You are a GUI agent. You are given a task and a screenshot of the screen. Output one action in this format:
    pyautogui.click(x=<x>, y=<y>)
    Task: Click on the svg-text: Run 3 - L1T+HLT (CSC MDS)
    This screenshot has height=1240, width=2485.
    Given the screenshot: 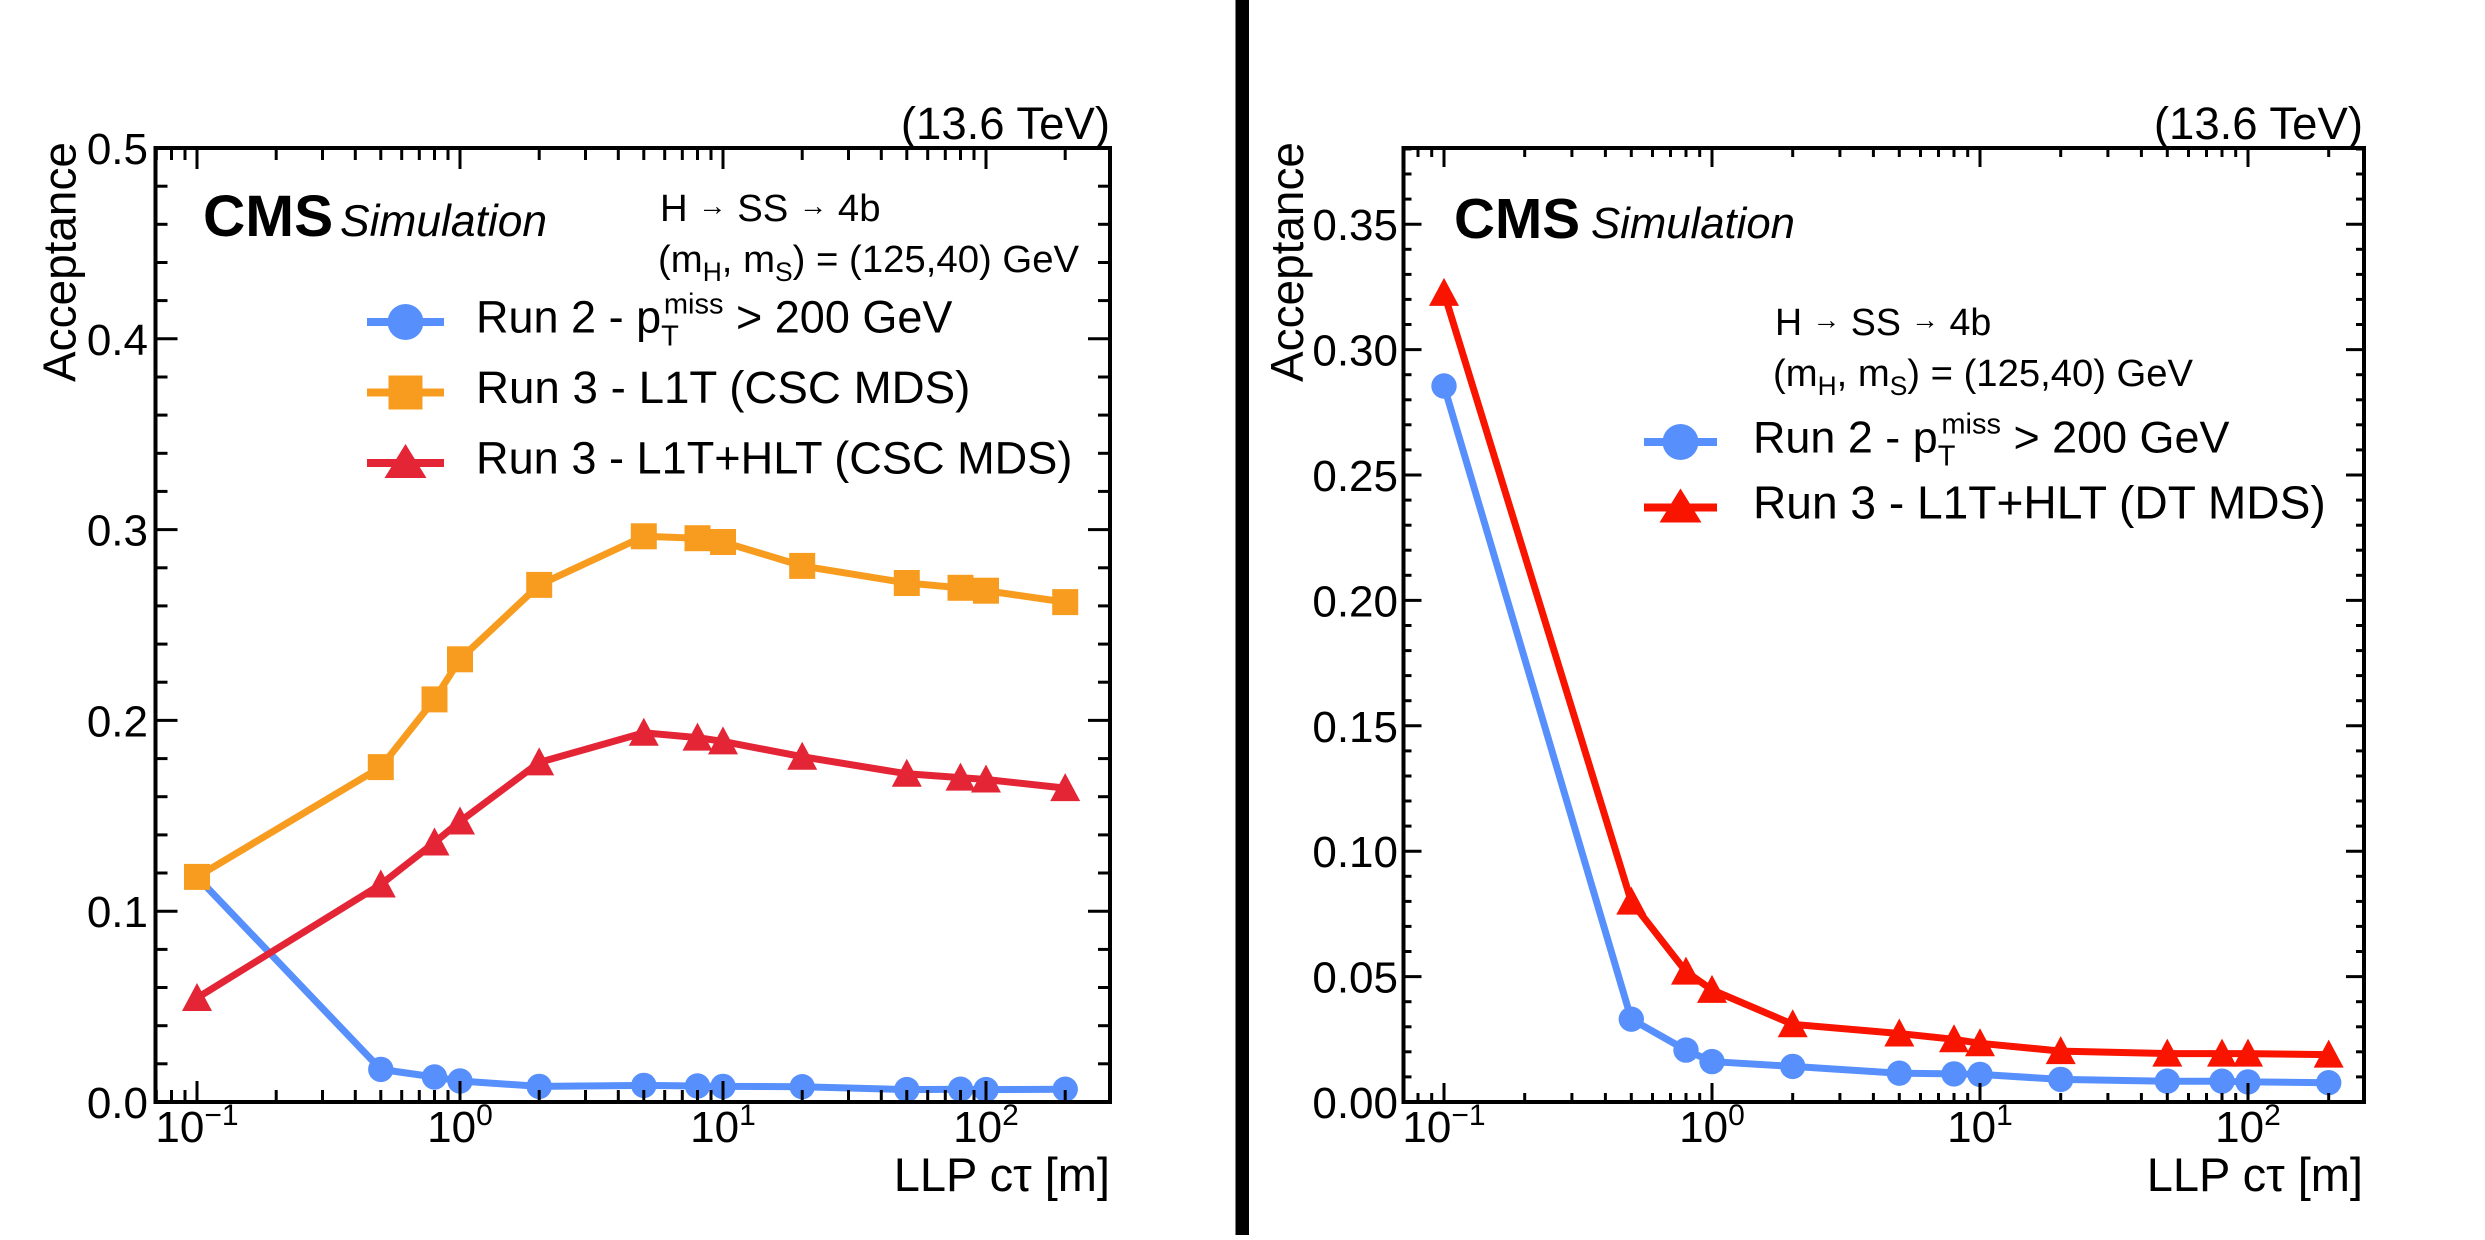 What is the action you would take?
    pyautogui.click(x=774, y=458)
    